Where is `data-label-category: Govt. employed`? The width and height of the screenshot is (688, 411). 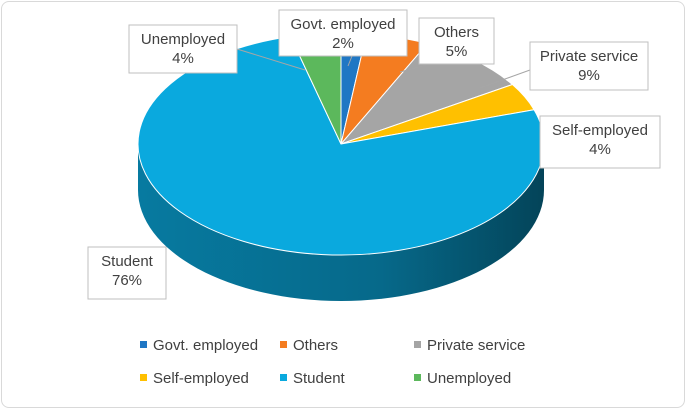 data-label-category: Govt. employed is located at coordinates (342, 24).